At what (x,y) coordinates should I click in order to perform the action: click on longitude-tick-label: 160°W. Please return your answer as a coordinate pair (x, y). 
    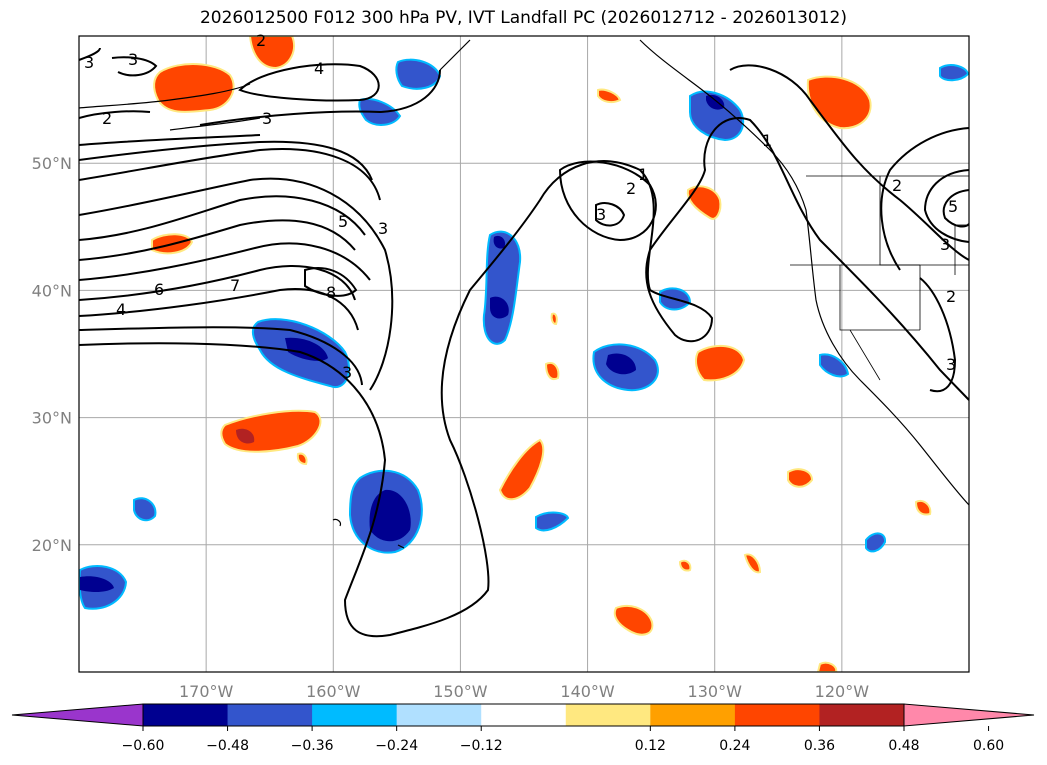
    Looking at the image, I should click on (333, 691).